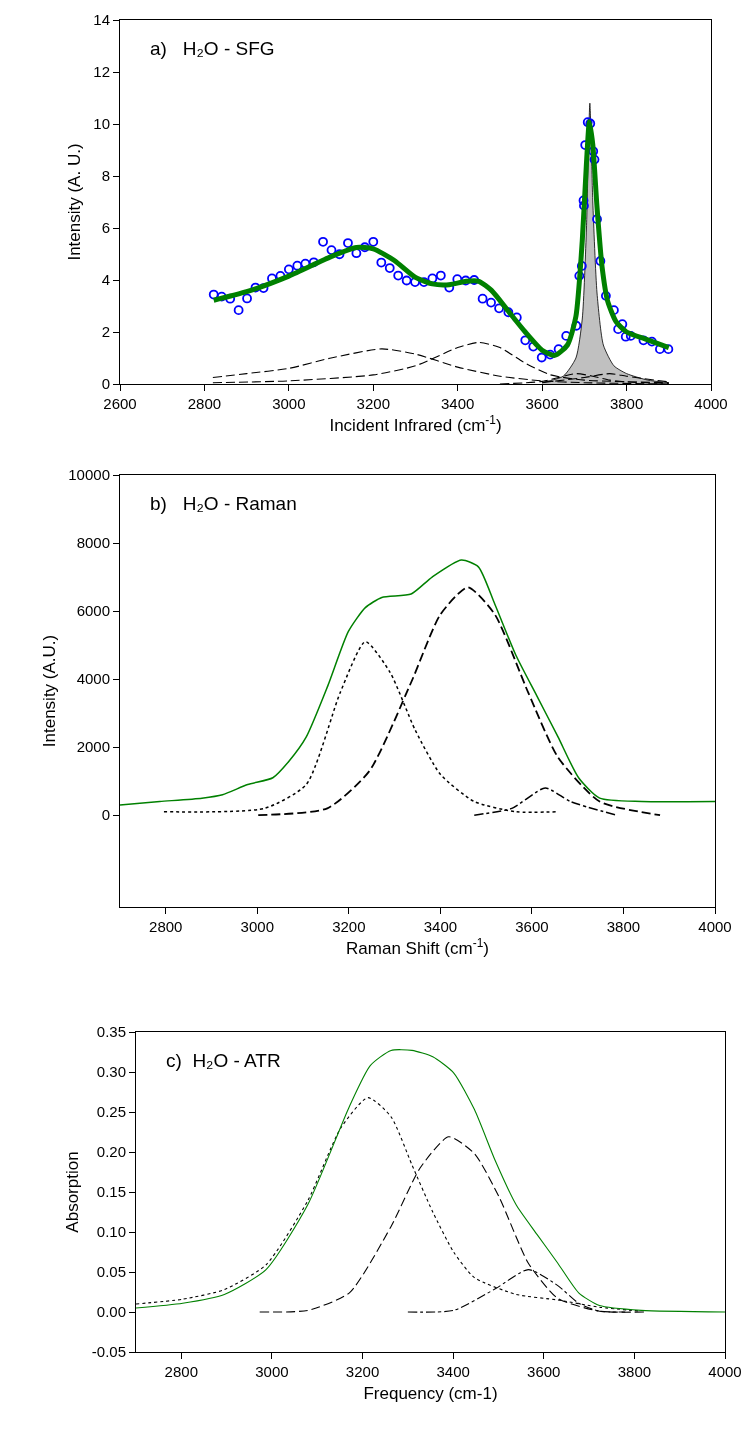 The width and height of the screenshot is (755, 1429). What do you see at coordinates (93, 611) in the screenshot?
I see `y-tick-label: 6000` at bounding box center [93, 611].